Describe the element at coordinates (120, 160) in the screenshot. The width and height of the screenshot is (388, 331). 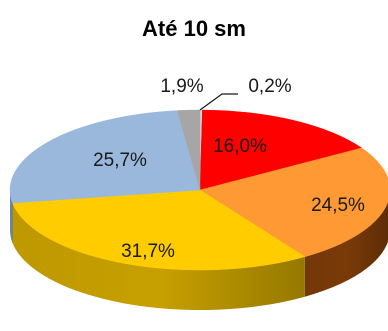
I see `slice-25-7-label: 25,7%` at that location.